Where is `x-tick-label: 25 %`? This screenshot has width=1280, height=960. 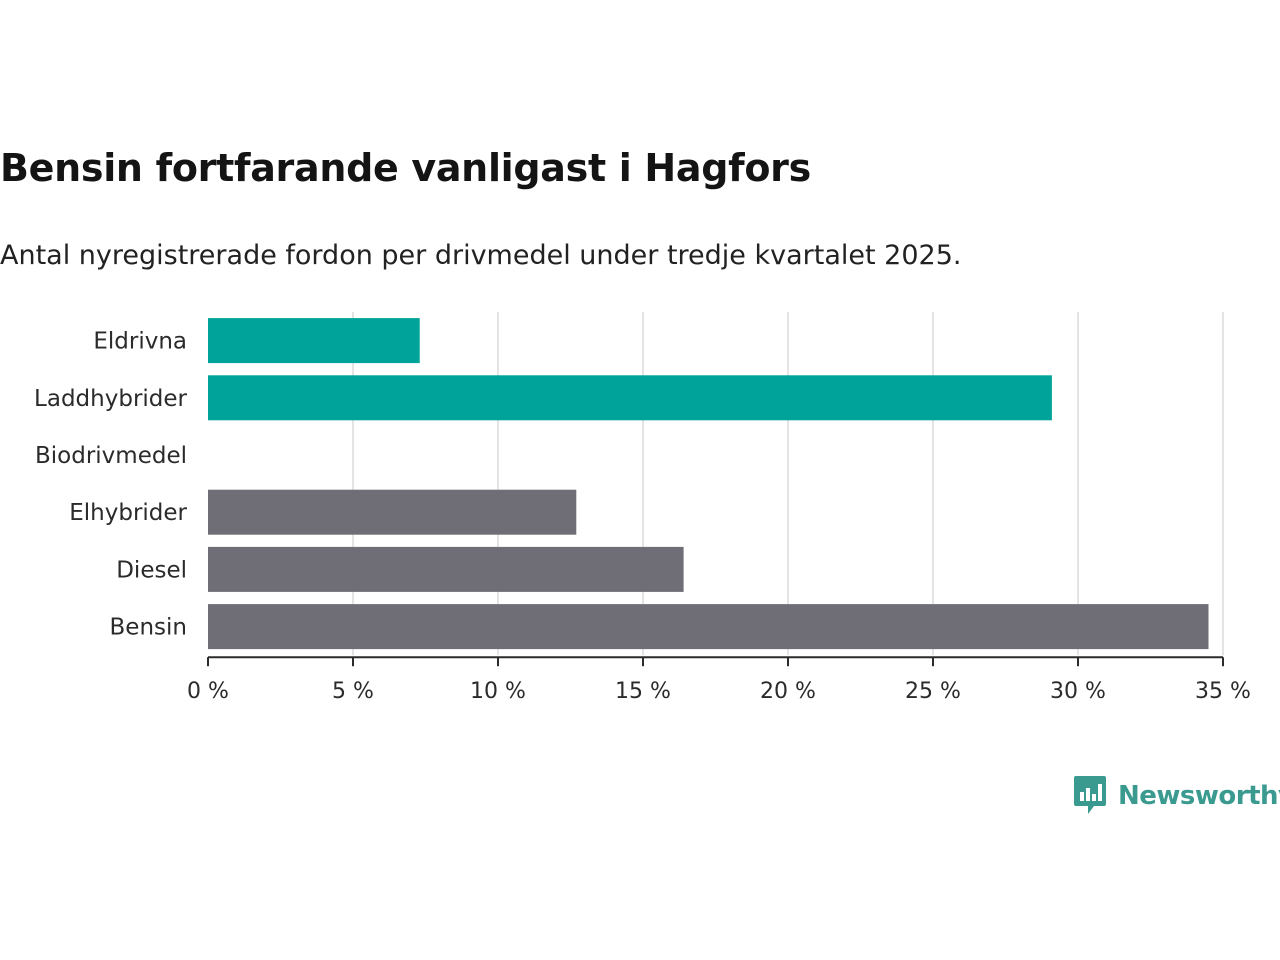
x-tick-label: 25 % is located at coordinates (933, 691).